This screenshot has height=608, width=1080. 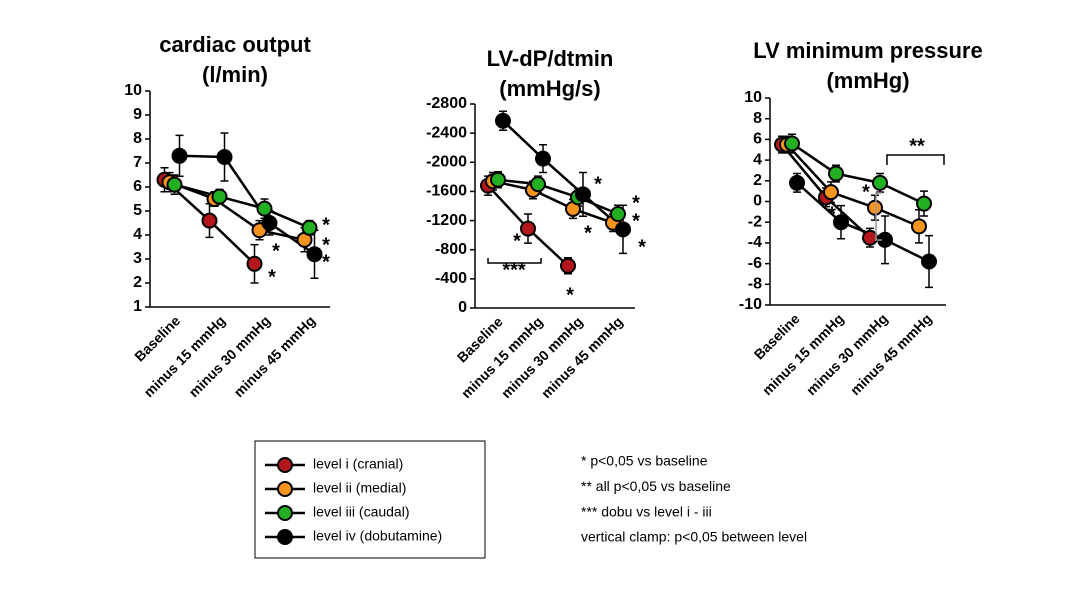 What do you see at coordinates (867, 80) in the screenshot?
I see `chart-subtitle: (mmHg)` at bounding box center [867, 80].